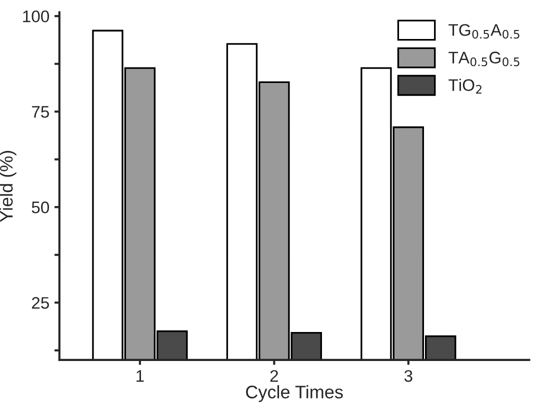 This screenshot has height=409, width=540. Describe the element at coordinates (36, 16) in the screenshot. I see `y-tick-label: 100` at that location.